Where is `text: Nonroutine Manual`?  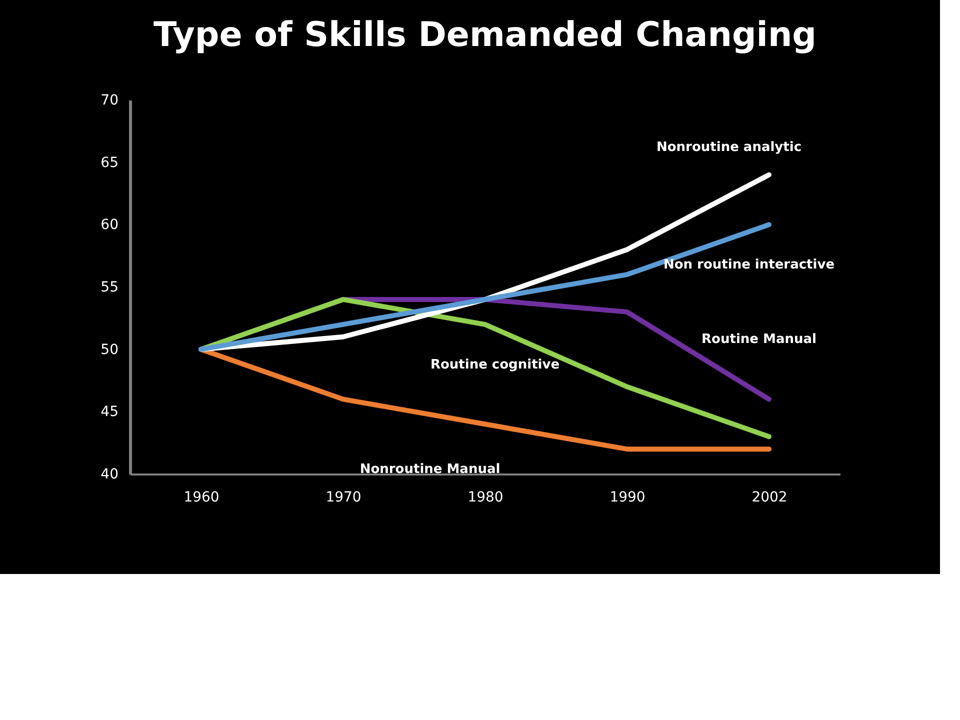 text: Nonroutine Manual is located at coordinates (430, 470).